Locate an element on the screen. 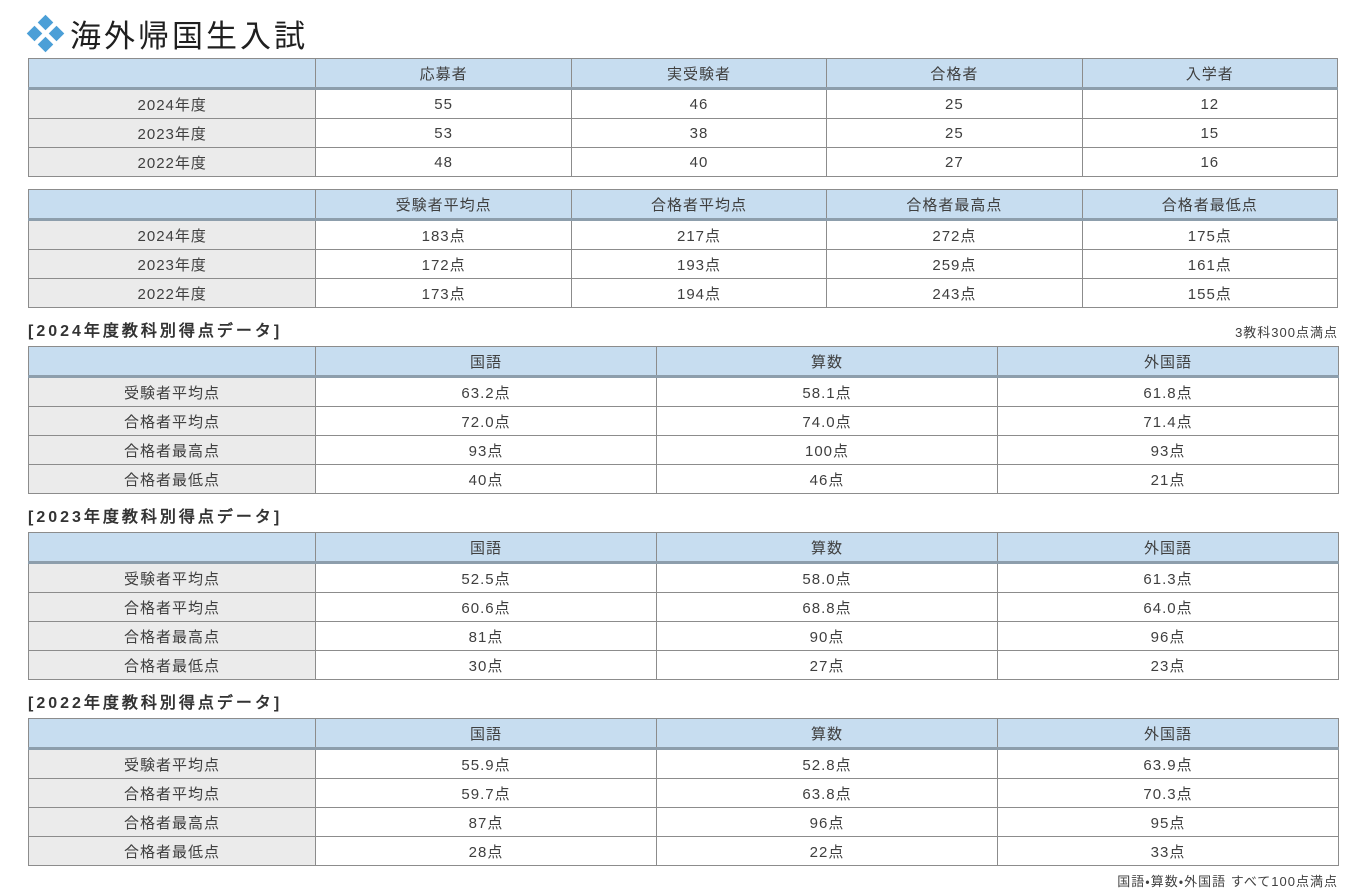 The width and height of the screenshot is (1371, 890). table-cell: 272点 is located at coordinates (954, 234).